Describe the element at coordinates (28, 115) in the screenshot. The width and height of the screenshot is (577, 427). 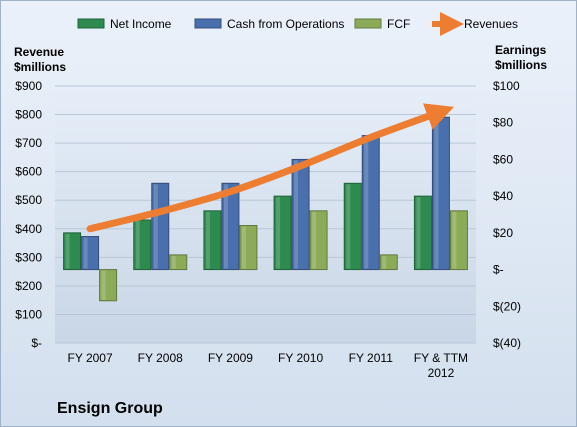
I see `left-tick-label: $800` at that location.